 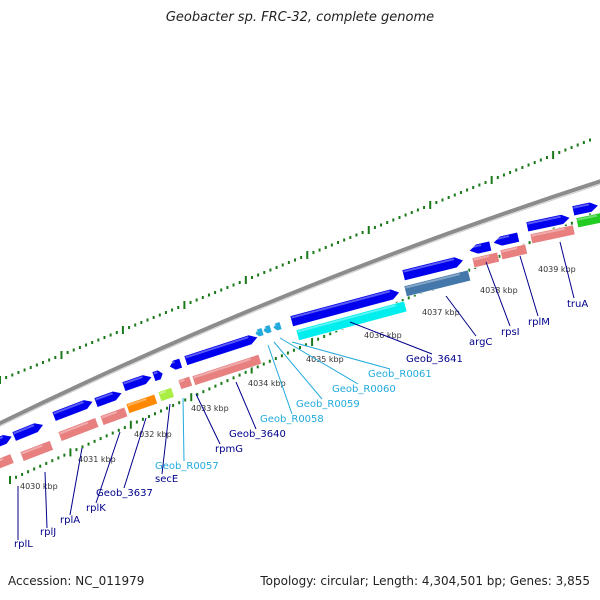 What do you see at coordinates (499, 290) in the screenshot?
I see `scale-label: 4038 kbp` at bounding box center [499, 290].